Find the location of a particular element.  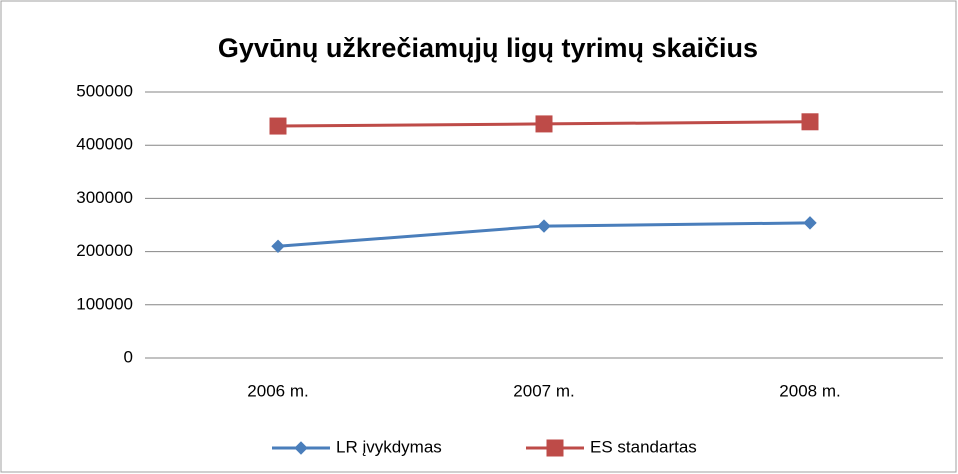

legend-label: ES standartas is located at coordinates (643, 446).